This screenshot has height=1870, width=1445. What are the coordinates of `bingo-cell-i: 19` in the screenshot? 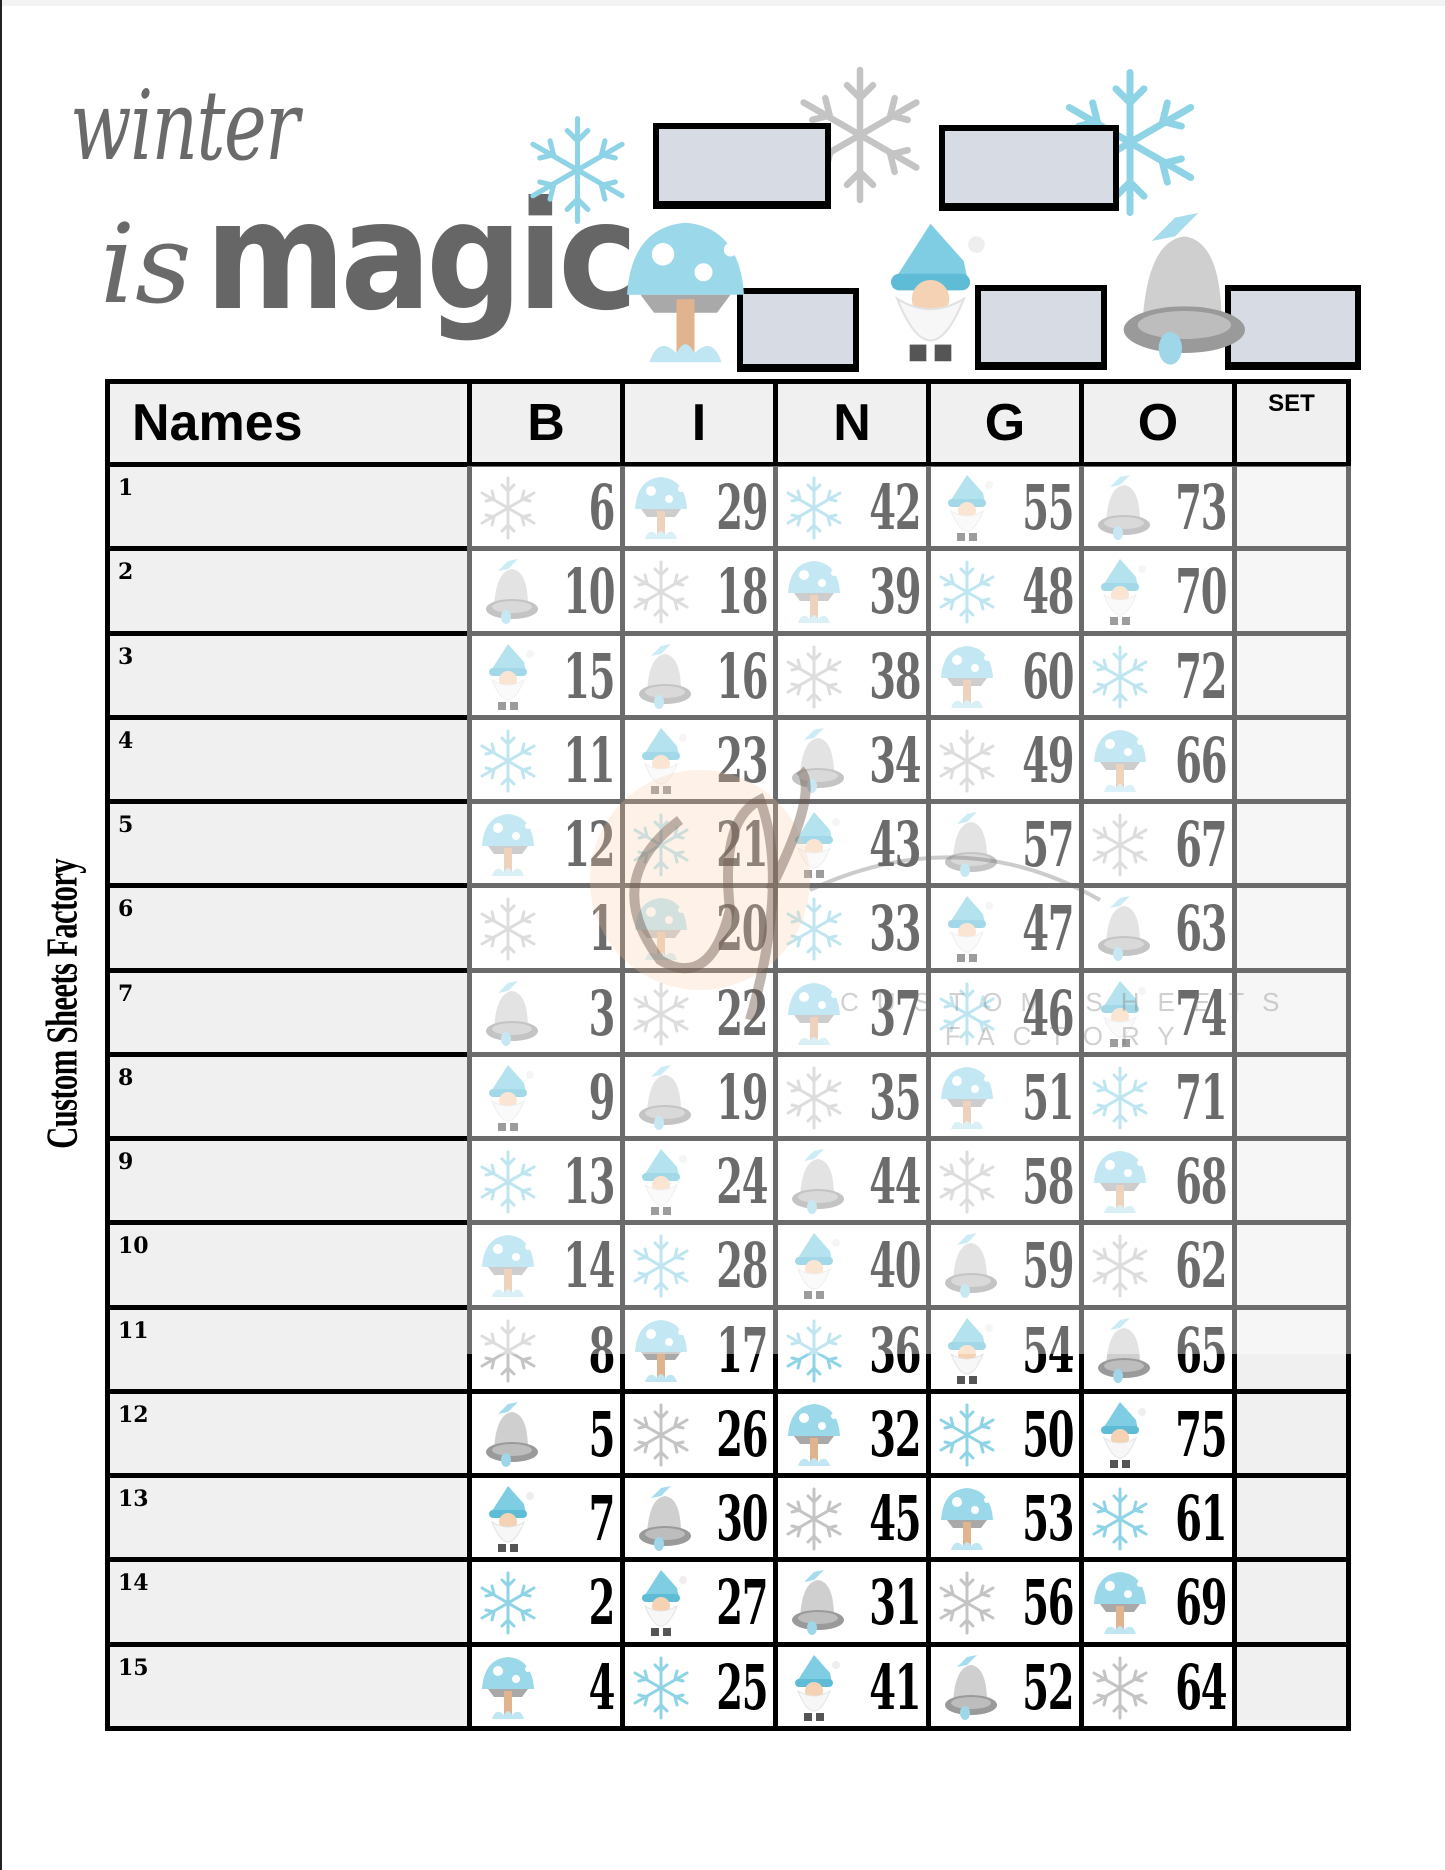 It's located at (699, 1096).